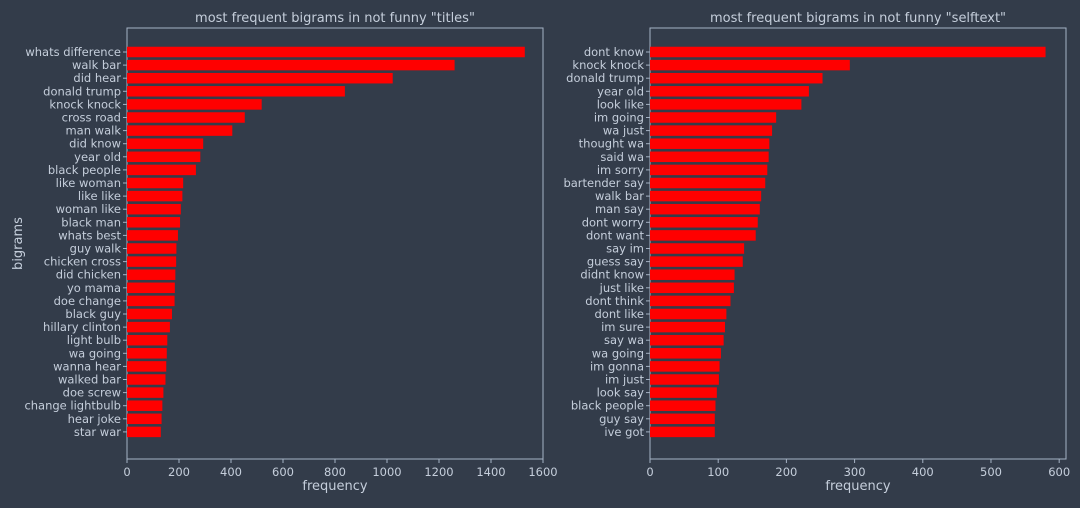  What do you see at coordinates (88, 275) in the screenshot?
I see `titles-category-label: did chicken` at bounding box center [88, 275].